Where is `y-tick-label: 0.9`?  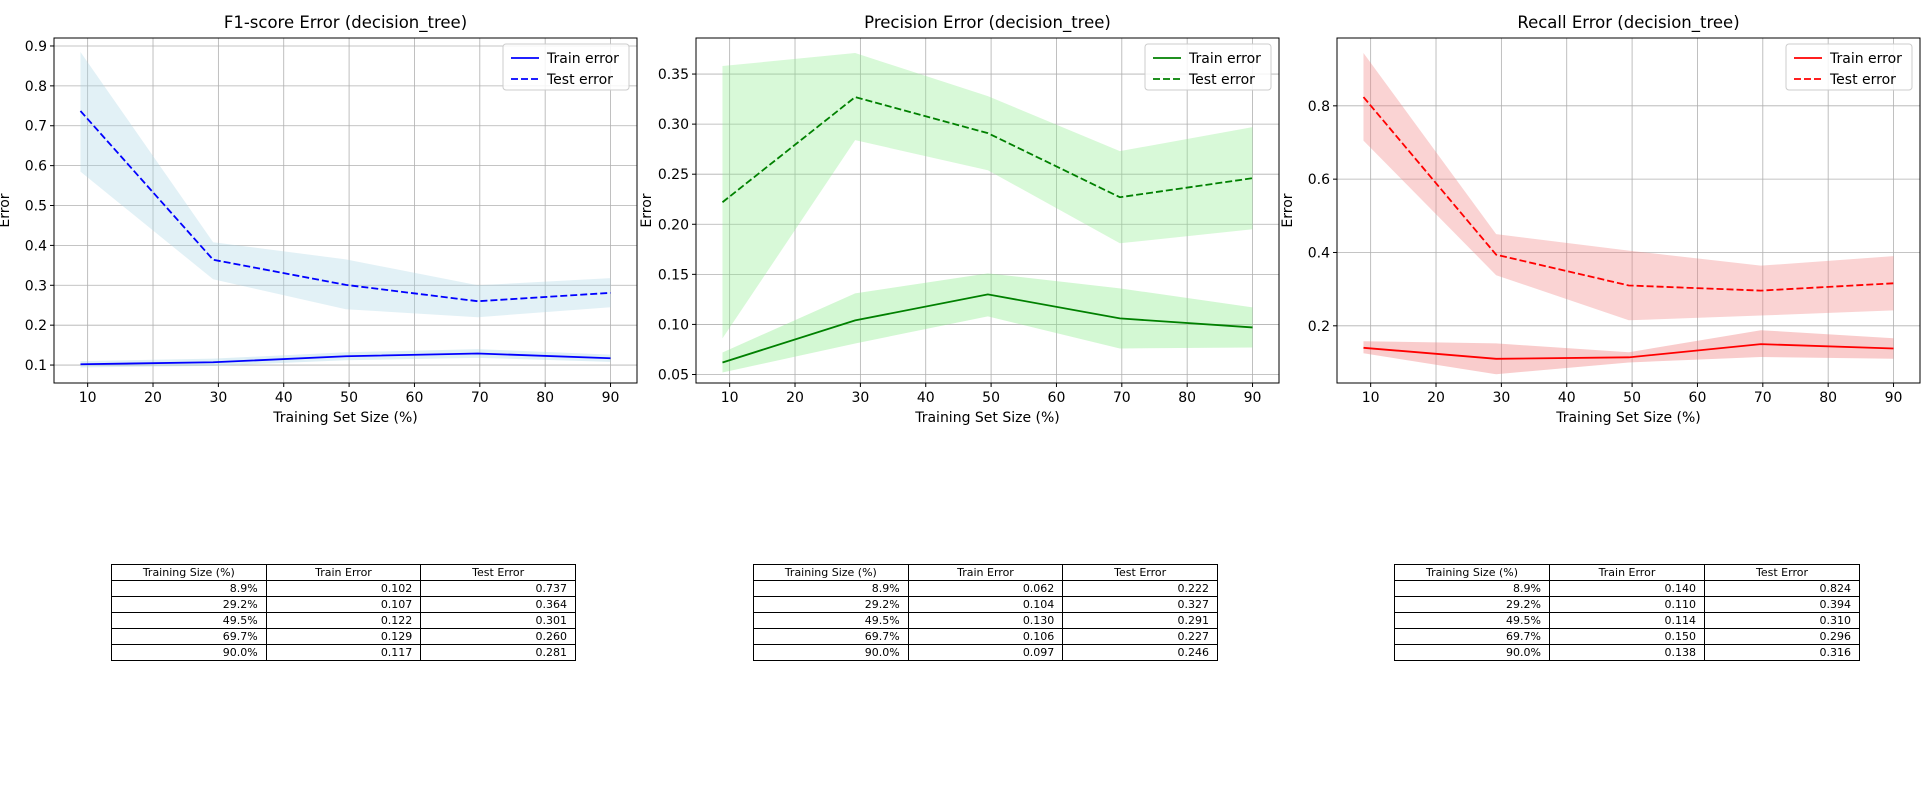 y-tick-label: 0.9 is located at coordinates (36, 47).